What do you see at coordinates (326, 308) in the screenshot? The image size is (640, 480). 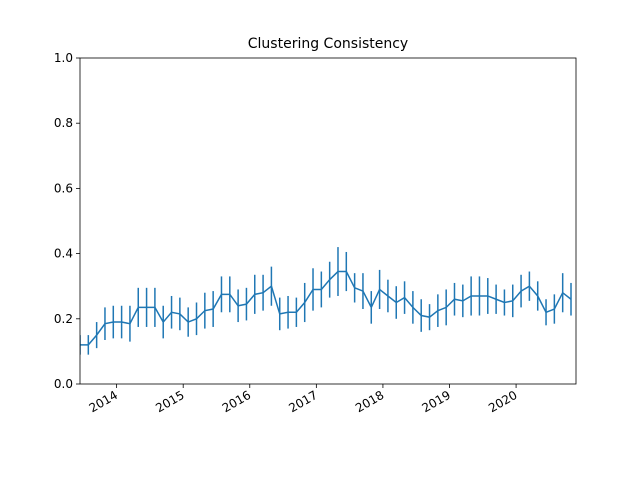 I see `line` at bounding box center [326, 308].